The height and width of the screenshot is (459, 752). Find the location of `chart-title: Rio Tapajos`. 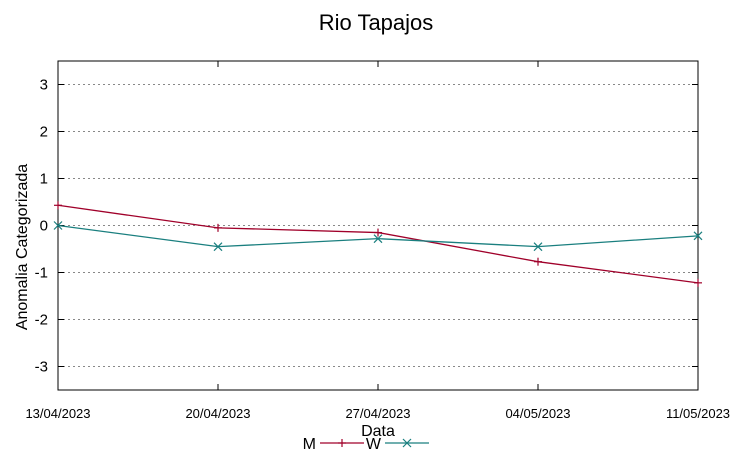

chart-title: Rio Tapajos is located at coordinates (376, 22).